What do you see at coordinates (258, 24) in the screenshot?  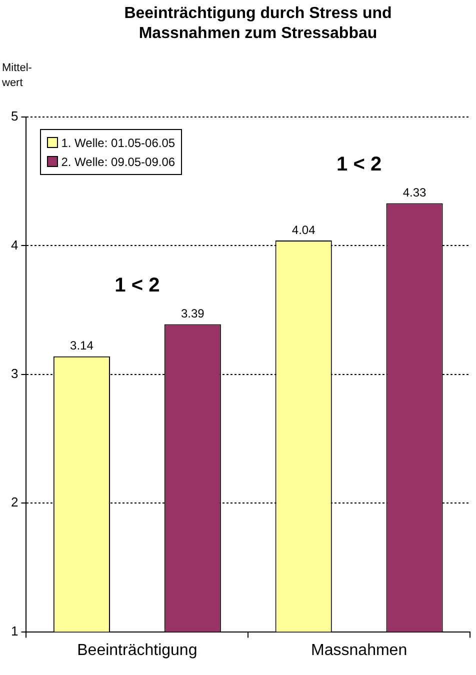 I see `chart-title: Beeinträchtigung durch Stress und Massnahmen zum Stressabbau` at bounding box center [258, 24].